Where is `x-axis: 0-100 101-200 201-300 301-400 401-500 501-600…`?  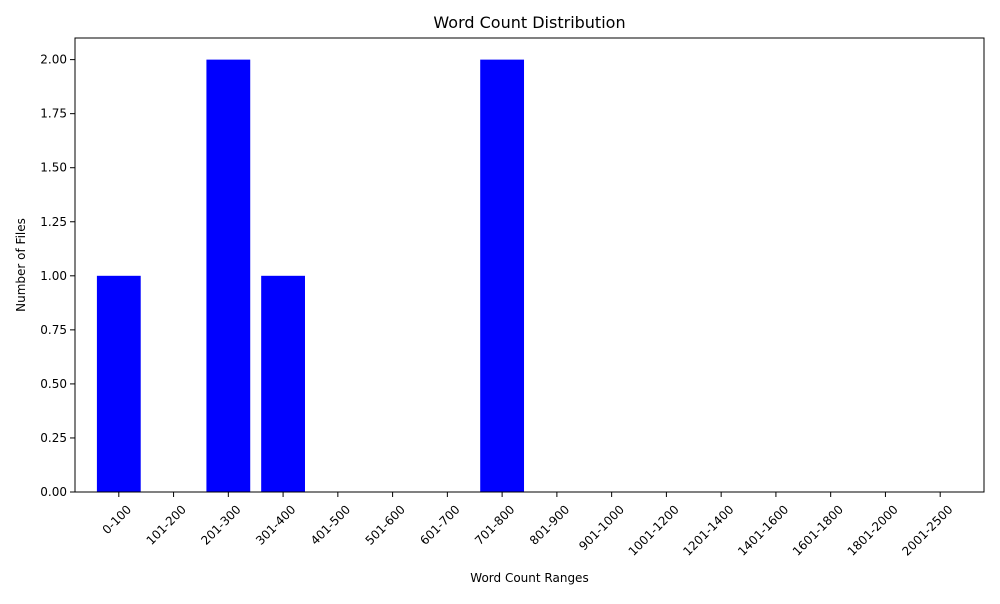
x-axis: 0-100 101-200 201-300 301-400 401-500 501-600… is located at coordinates (528, 525).